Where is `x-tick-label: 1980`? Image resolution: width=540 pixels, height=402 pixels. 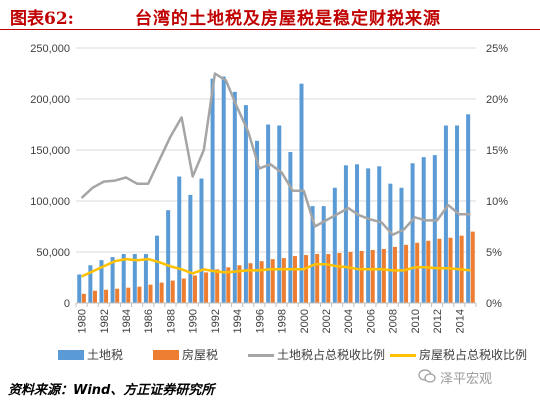
x-tick-label: 1980 is located at coordinates (83, 321).